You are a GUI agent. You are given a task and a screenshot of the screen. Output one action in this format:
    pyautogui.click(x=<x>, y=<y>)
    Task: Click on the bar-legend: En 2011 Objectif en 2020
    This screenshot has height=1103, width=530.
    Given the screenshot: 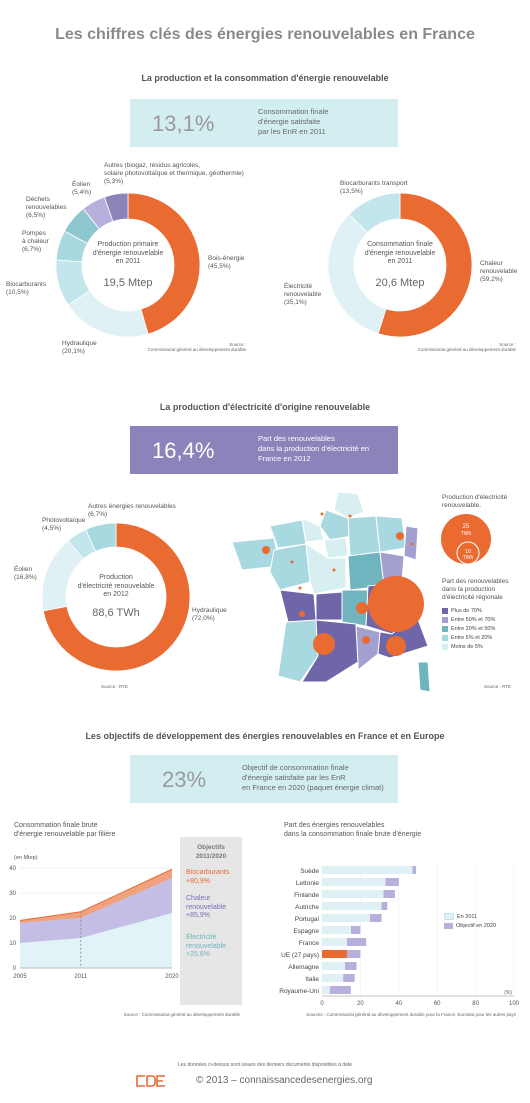 What is the action you would take?
    pyautogui.click(x=470, y=921)
    